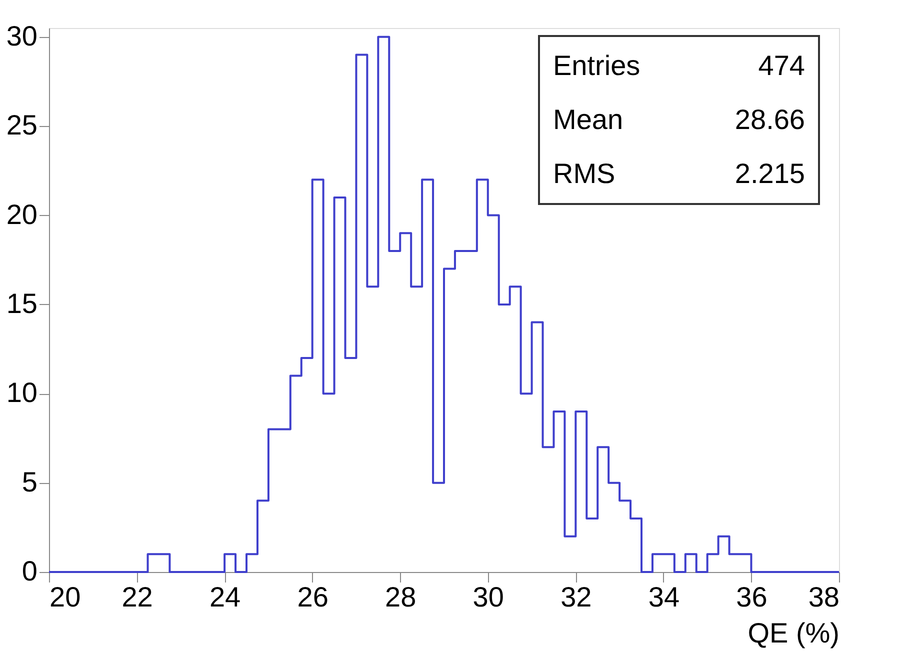 This screenshot has width=908, height=664. Describe the element at coordinates (576, 597) in the screenshot. I see `x-tick-label: 32` at that location.